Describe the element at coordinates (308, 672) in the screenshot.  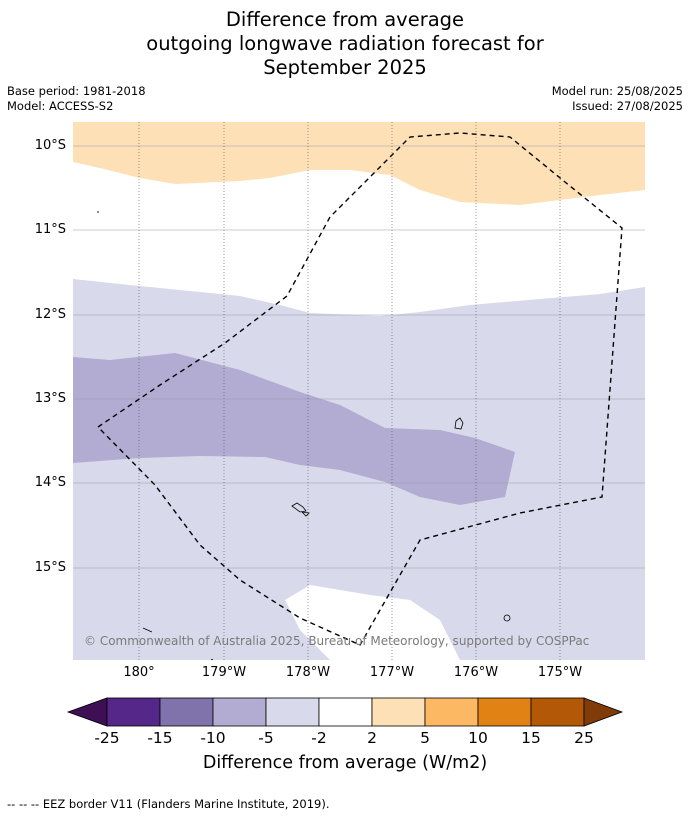
I see `lon-tick-178w: 178°W` at that location.